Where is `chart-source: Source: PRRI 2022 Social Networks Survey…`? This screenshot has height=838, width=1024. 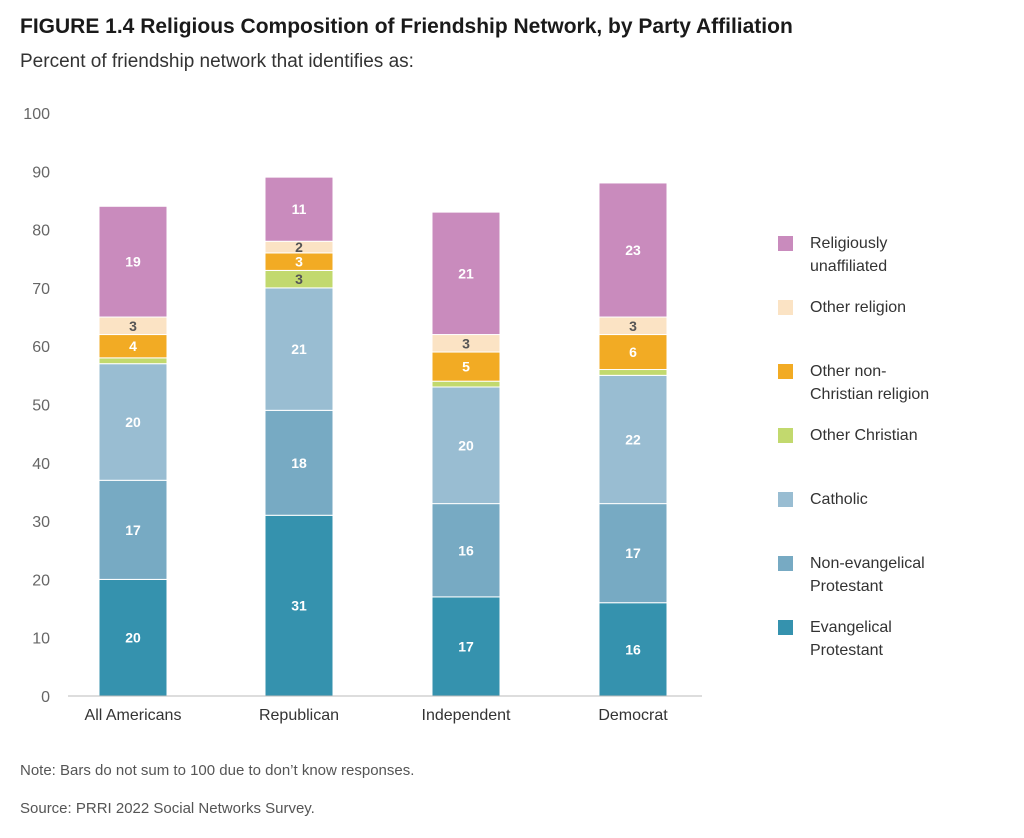 chart-source: Source: PRRI 2022 Social Networks Survey… is located at coordinates (167, 808).